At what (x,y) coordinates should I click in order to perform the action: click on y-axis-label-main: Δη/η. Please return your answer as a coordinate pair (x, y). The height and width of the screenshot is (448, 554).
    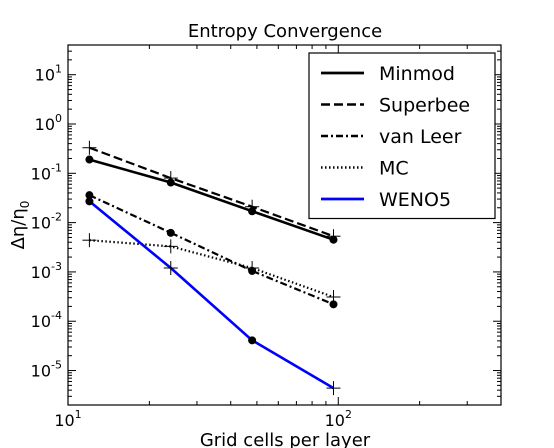
    Looking at the image, I should click on (18, 228).